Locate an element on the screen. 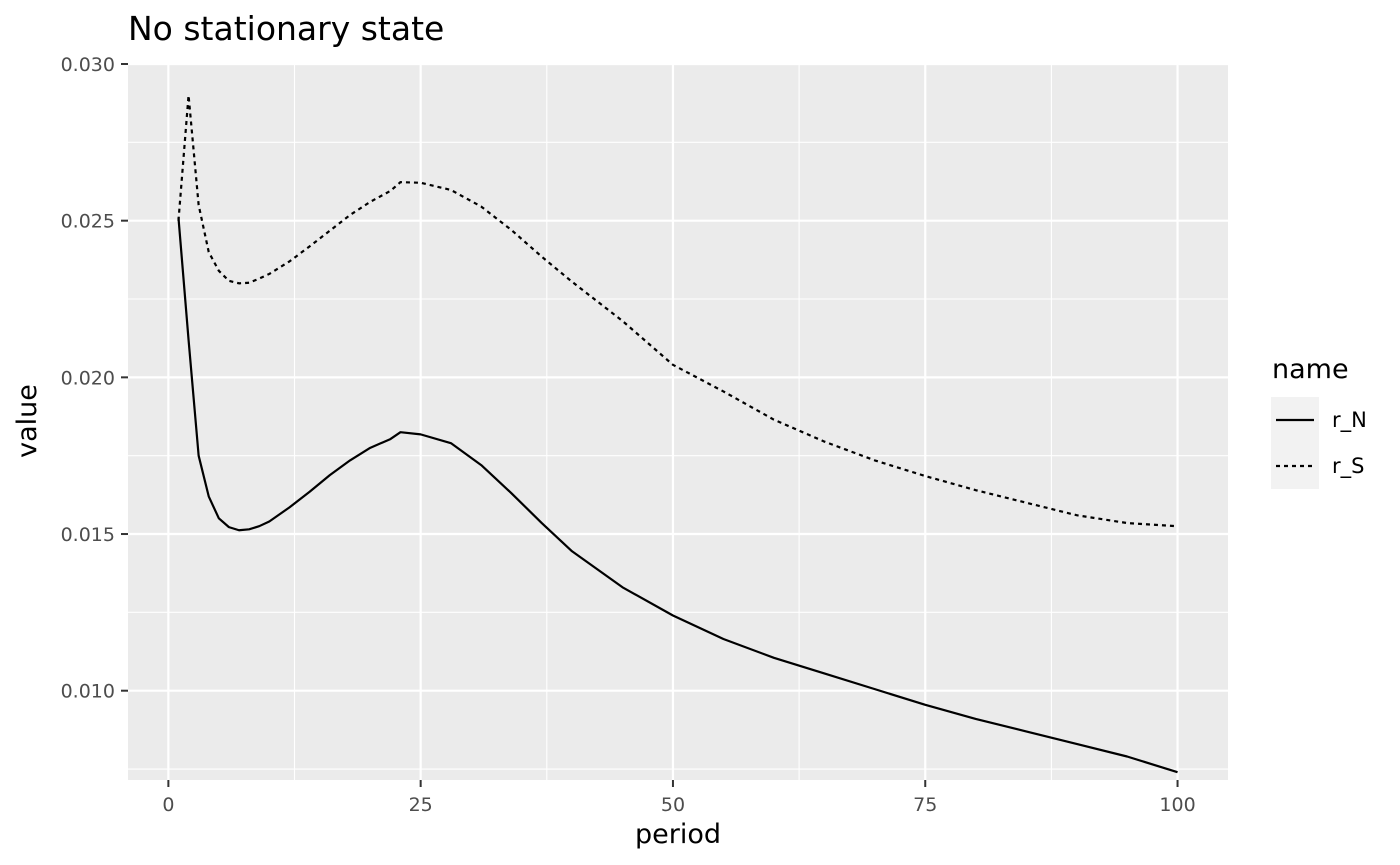 The height and width of the screenshot is (865, 1400). y-axis: 0.010 0.015 0.020 0.025 0.030 is located at coordinates (94, 378).